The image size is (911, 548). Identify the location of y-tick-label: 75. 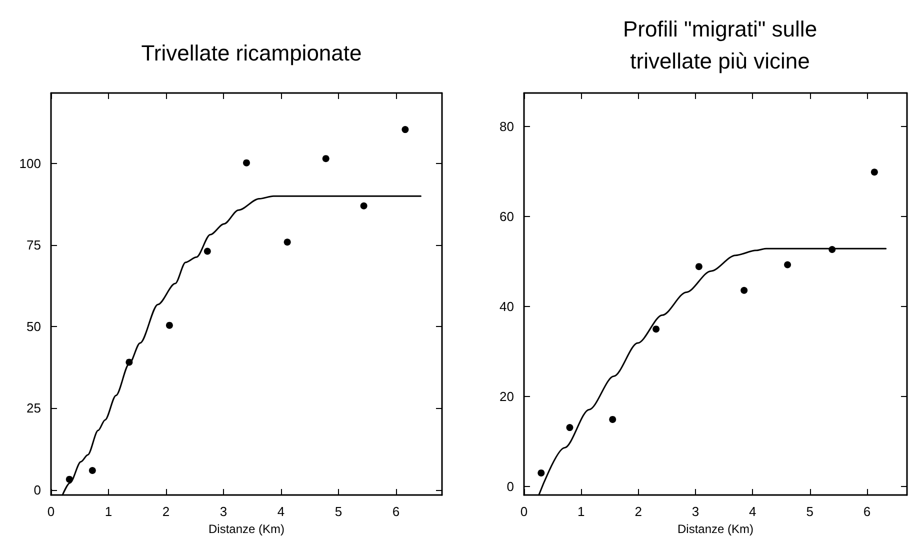
(33, 245).